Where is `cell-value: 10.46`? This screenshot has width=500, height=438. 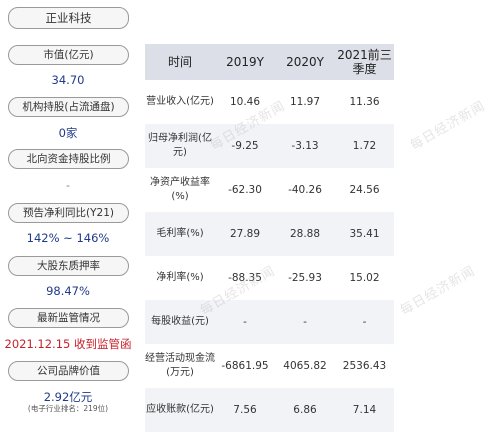
cell-value: 10.46 is located at coordinates (245, 102).